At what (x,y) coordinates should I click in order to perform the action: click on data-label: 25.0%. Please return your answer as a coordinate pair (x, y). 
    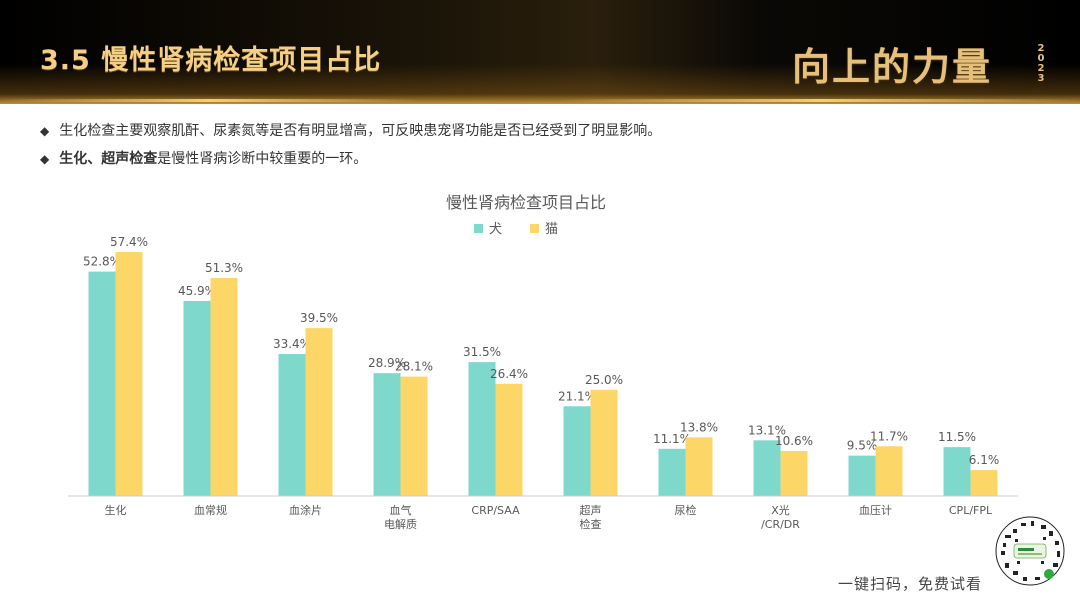
    Looking at the image, I should click on (604, 380).